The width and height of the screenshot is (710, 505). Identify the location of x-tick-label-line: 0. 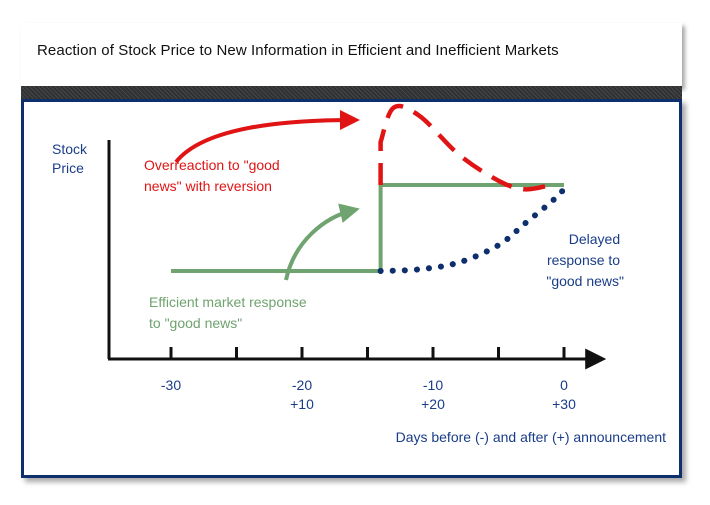
(564, 385).